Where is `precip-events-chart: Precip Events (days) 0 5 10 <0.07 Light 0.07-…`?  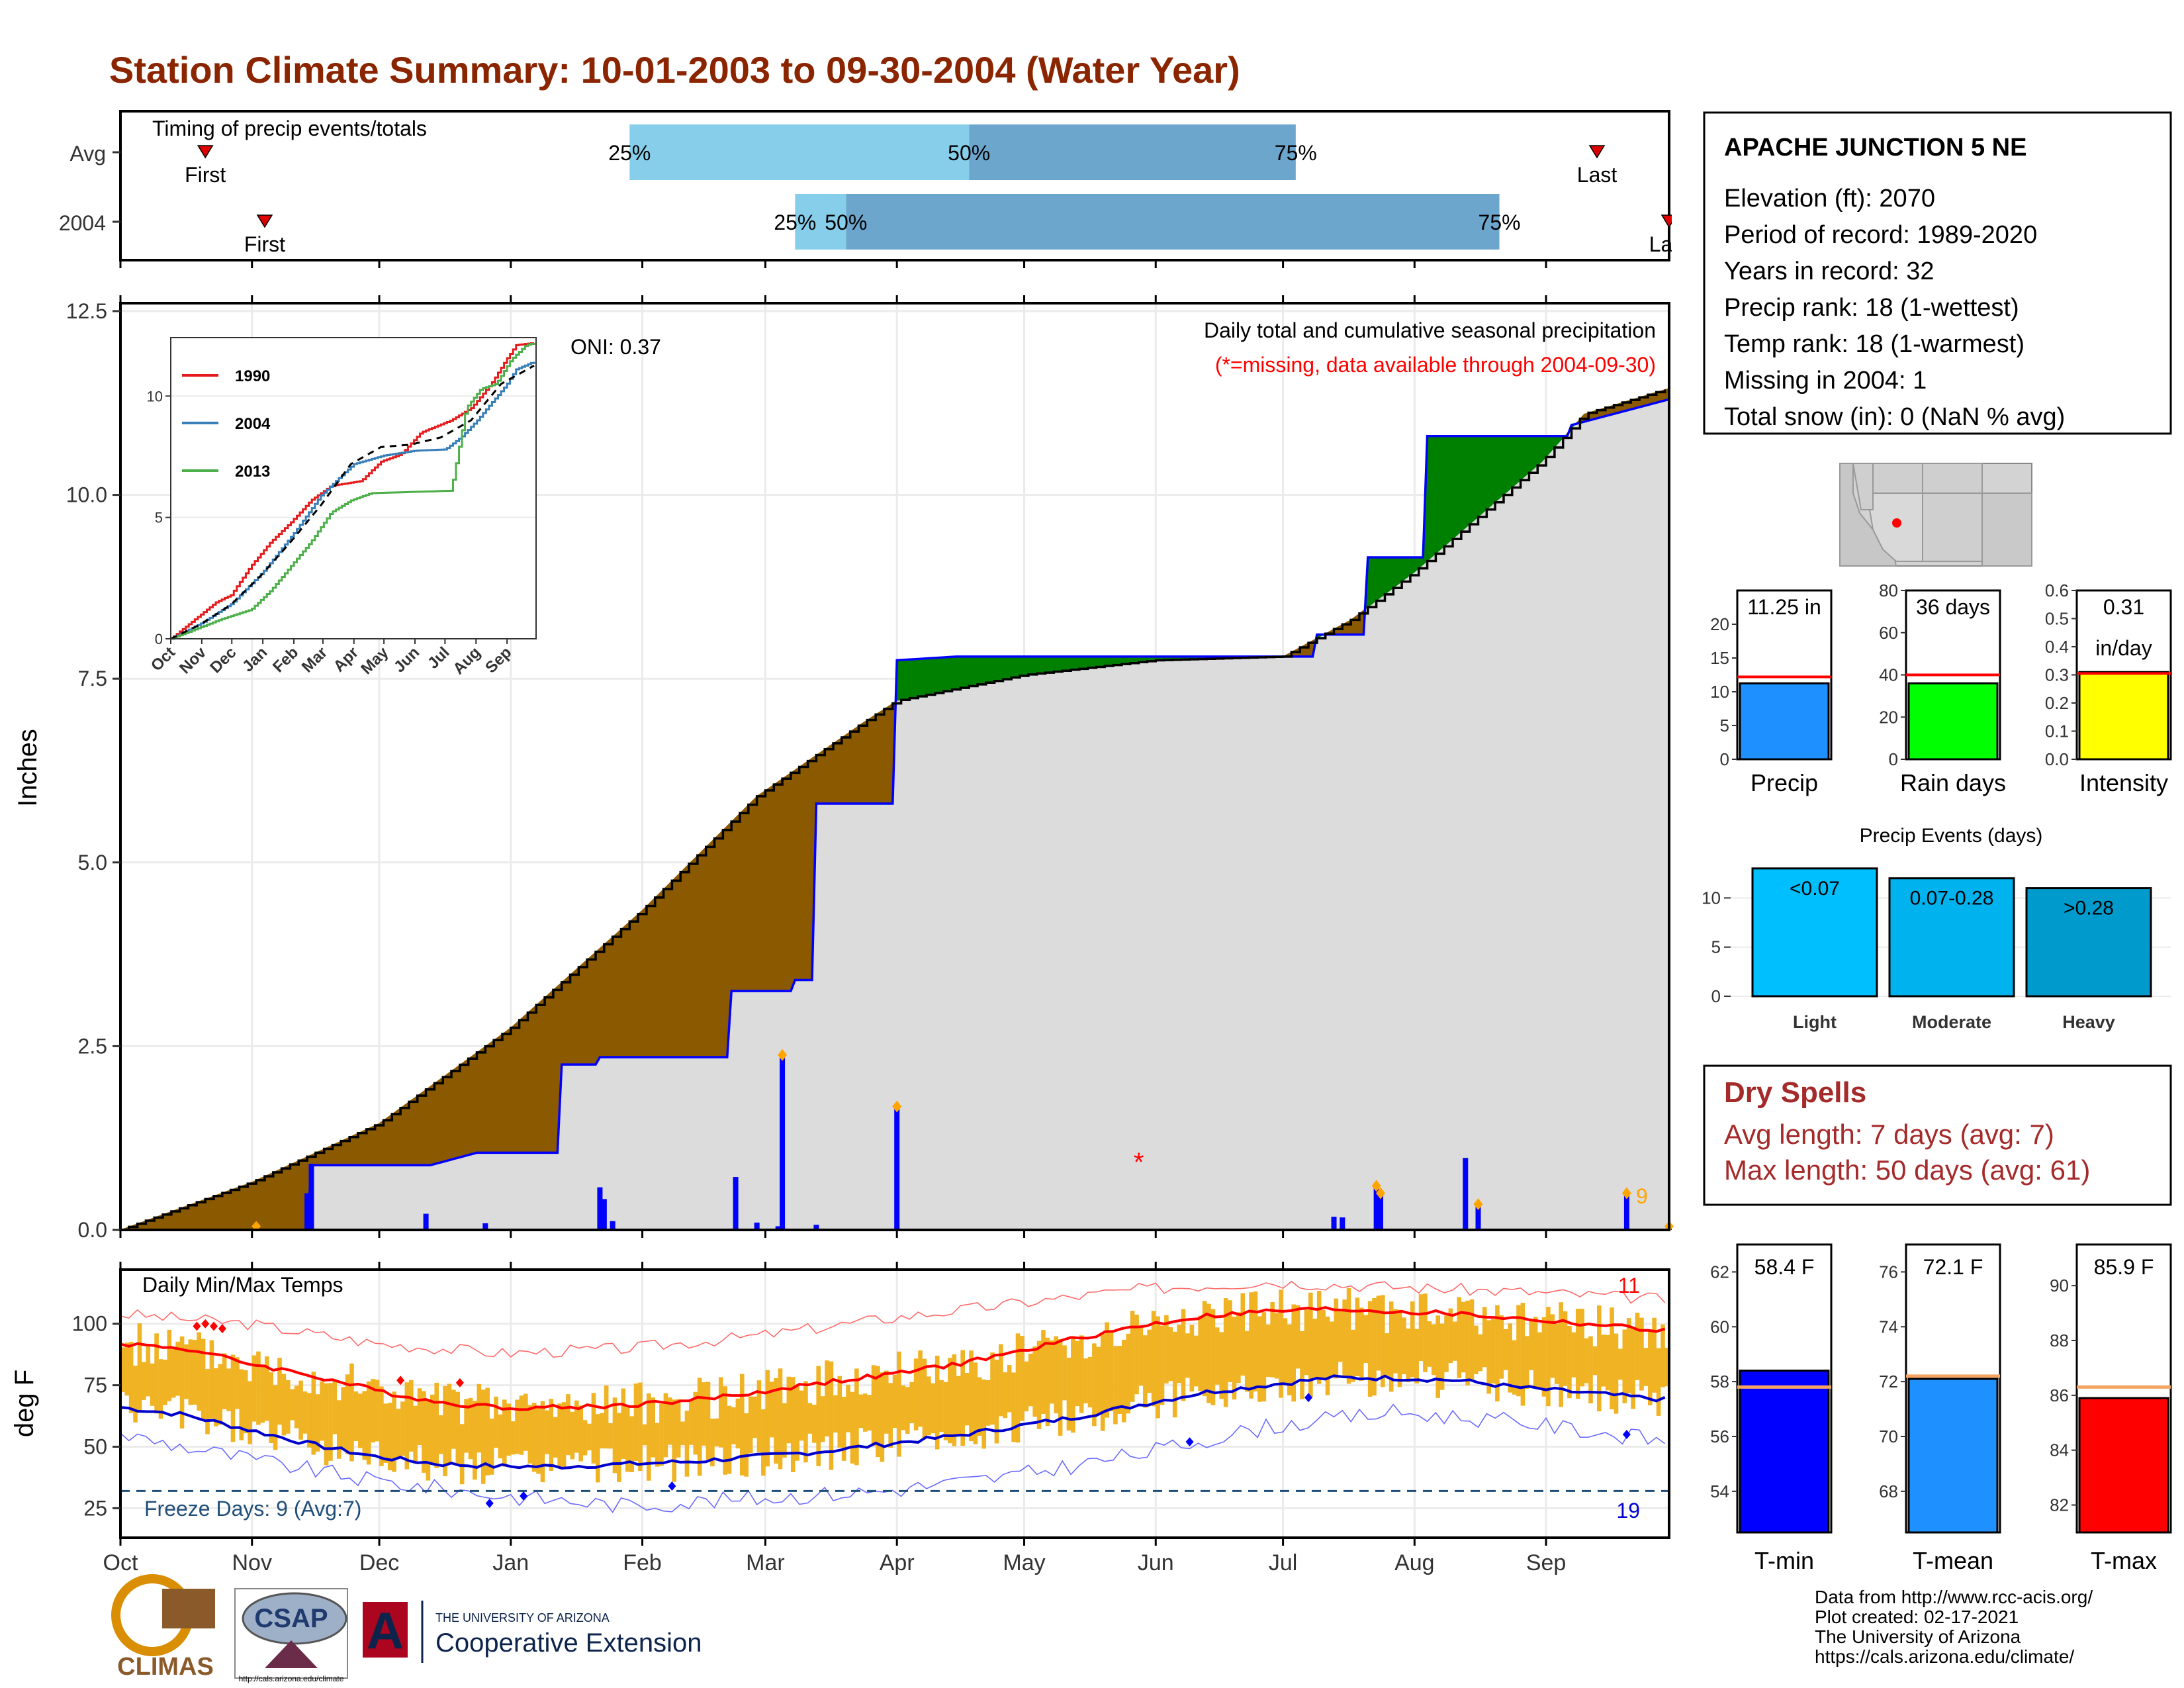 precip-events-chart: Precip Events (days) 0 5 10 <0.07 Light 0.07-… is located at coordinates (1937, 928).